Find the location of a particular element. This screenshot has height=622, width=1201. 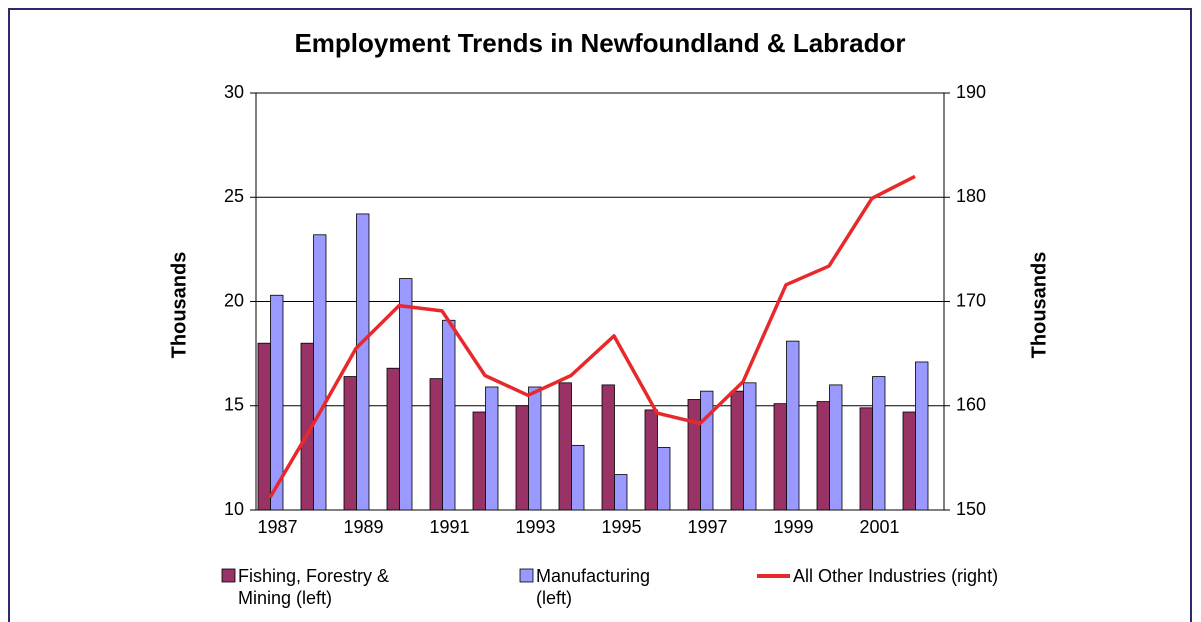

x-tick-label: 1987 is located at coordinates (277, 527).